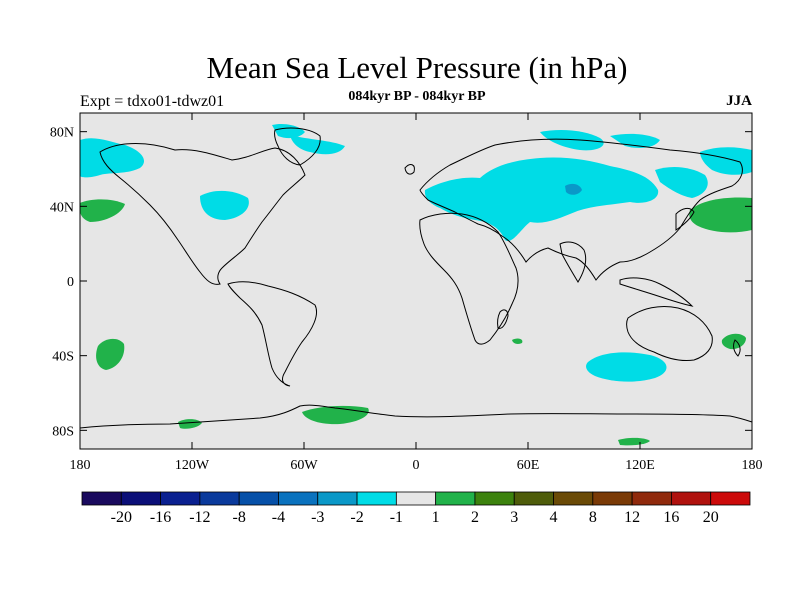 The image size is (800, 600). What do you see at coordinates (671, 517) in the screenshot?
I see `colorbar-label: 16` at bounding box center [671, 517].